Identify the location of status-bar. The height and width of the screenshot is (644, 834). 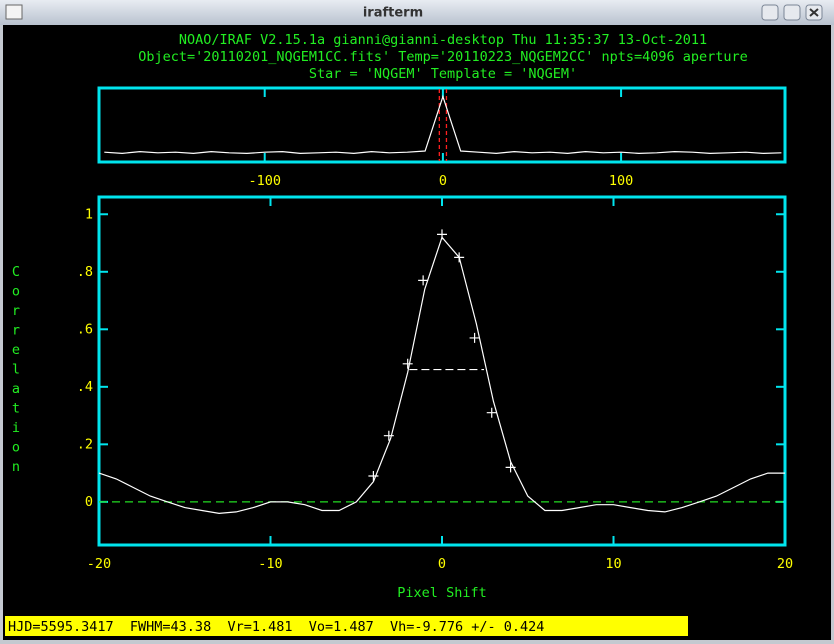
(346, 626).